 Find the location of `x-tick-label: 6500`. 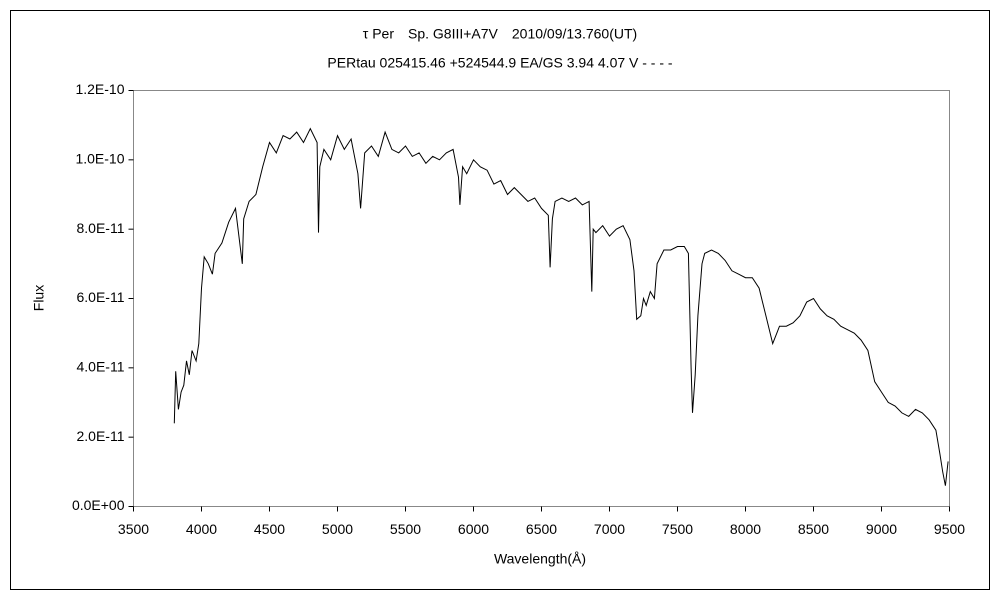

x-tick-label: 6500 is located at coordinates (541, 529).